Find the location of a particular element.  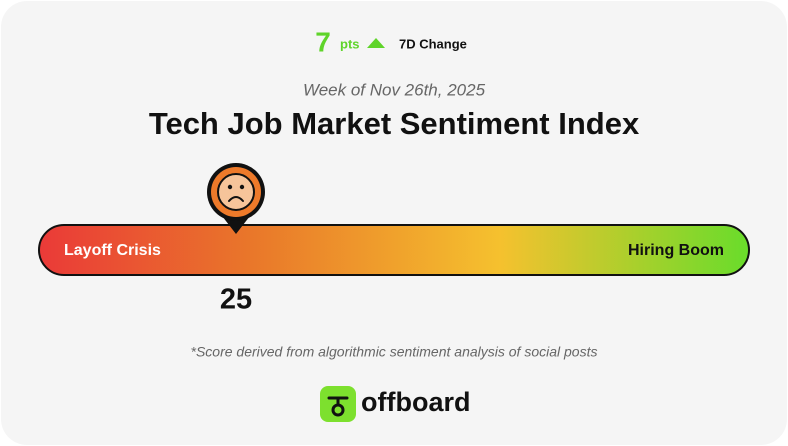

score-value: 25 is located at coordinates (236, 300).